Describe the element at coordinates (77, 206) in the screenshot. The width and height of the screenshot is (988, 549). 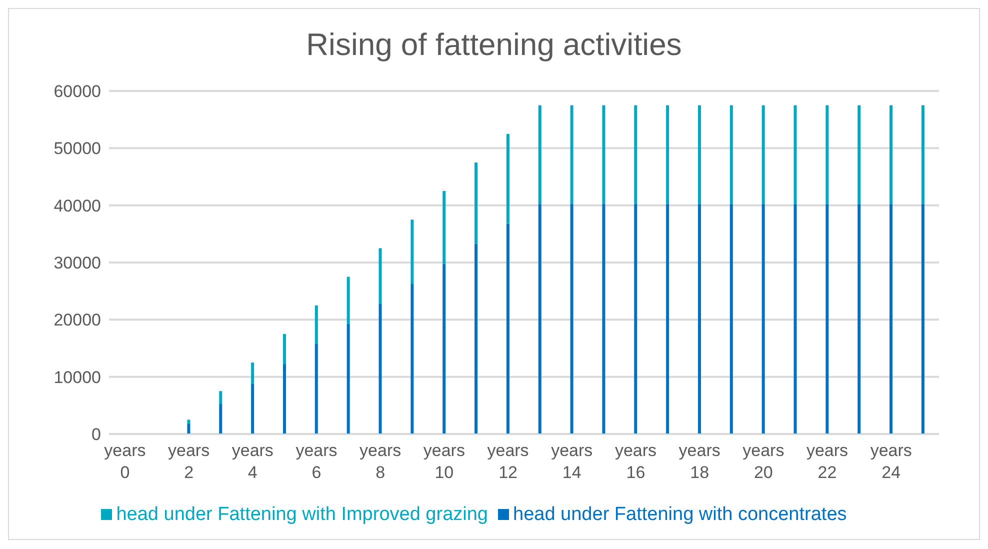
I see `y-tick-label: 40000` at that location.